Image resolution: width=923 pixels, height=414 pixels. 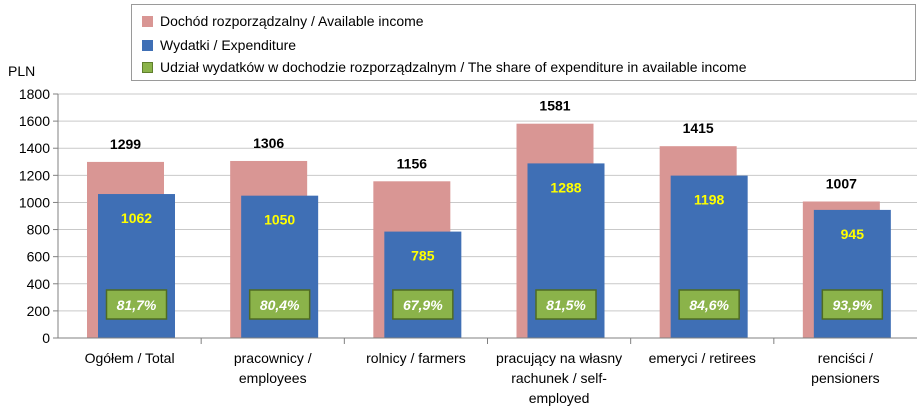 What do you see at coordinates (702, 358) in the screenshot?
I see `x-category-label: emeryci / retirees` at bounding box center [702, 358].